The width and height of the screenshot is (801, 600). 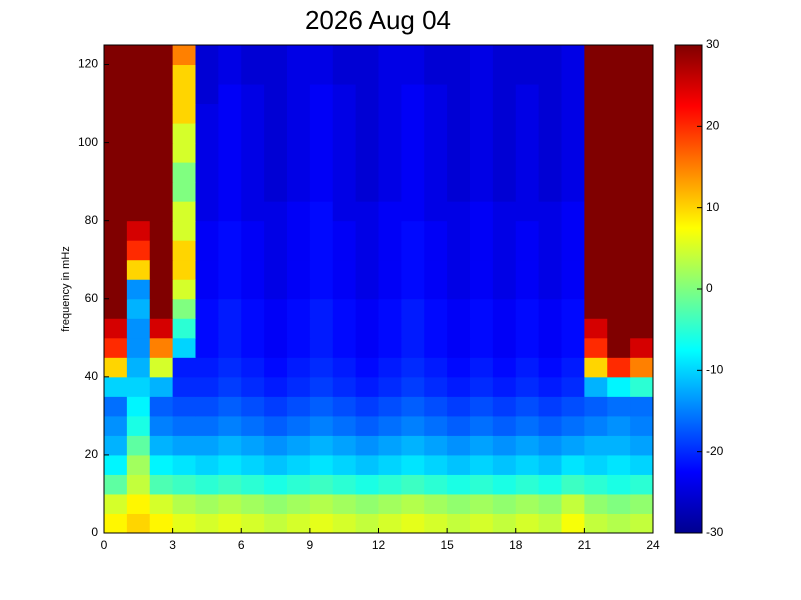 I want to click on colorbar-tick-label: 30, so click(x=713, y=44).